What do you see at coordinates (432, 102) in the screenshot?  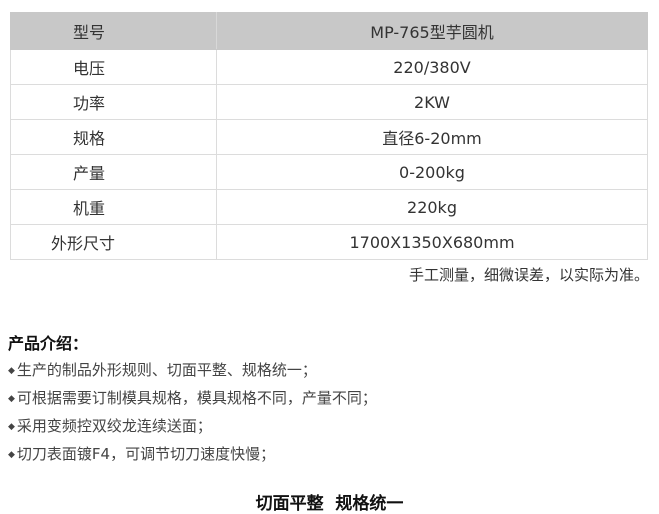 I see `spec-value: 2KW` at bounding box center [432, 102].